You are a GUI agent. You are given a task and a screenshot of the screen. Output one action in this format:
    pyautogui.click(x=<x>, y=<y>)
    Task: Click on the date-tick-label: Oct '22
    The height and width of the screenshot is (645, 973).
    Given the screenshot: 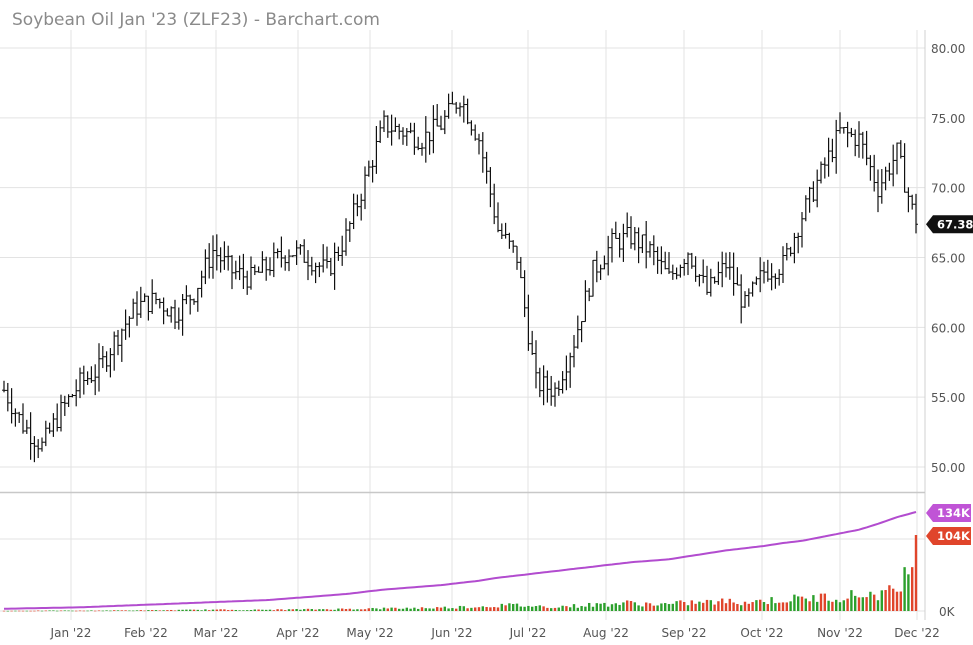 What is the action you would take?
    pyautogui.click(x=761, y=633)
    